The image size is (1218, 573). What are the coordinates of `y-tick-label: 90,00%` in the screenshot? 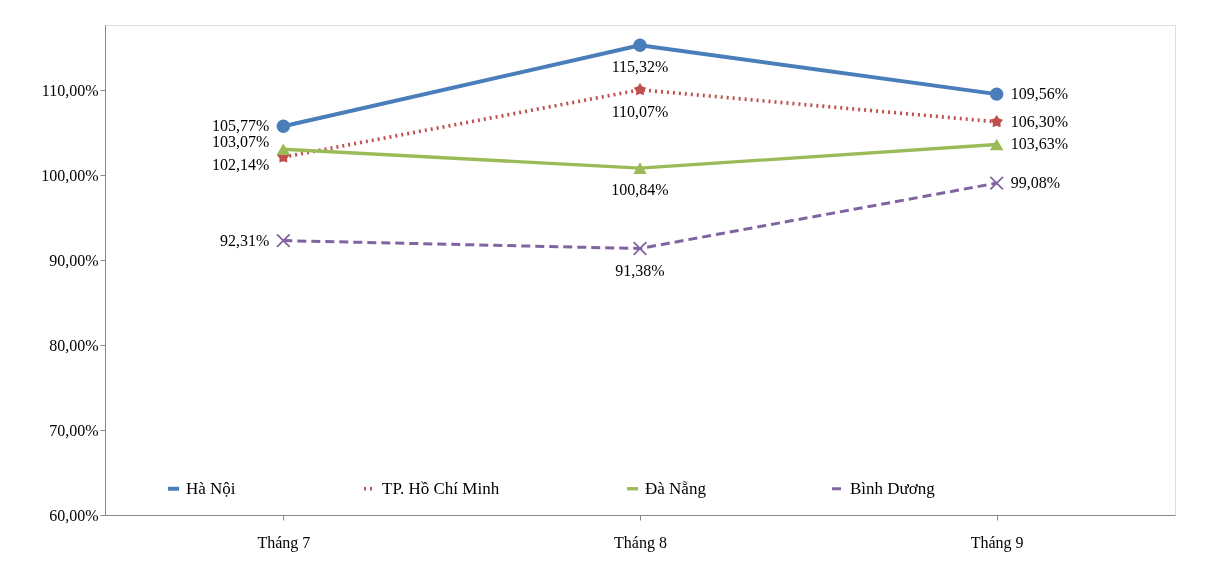 It's located at (74, 260).